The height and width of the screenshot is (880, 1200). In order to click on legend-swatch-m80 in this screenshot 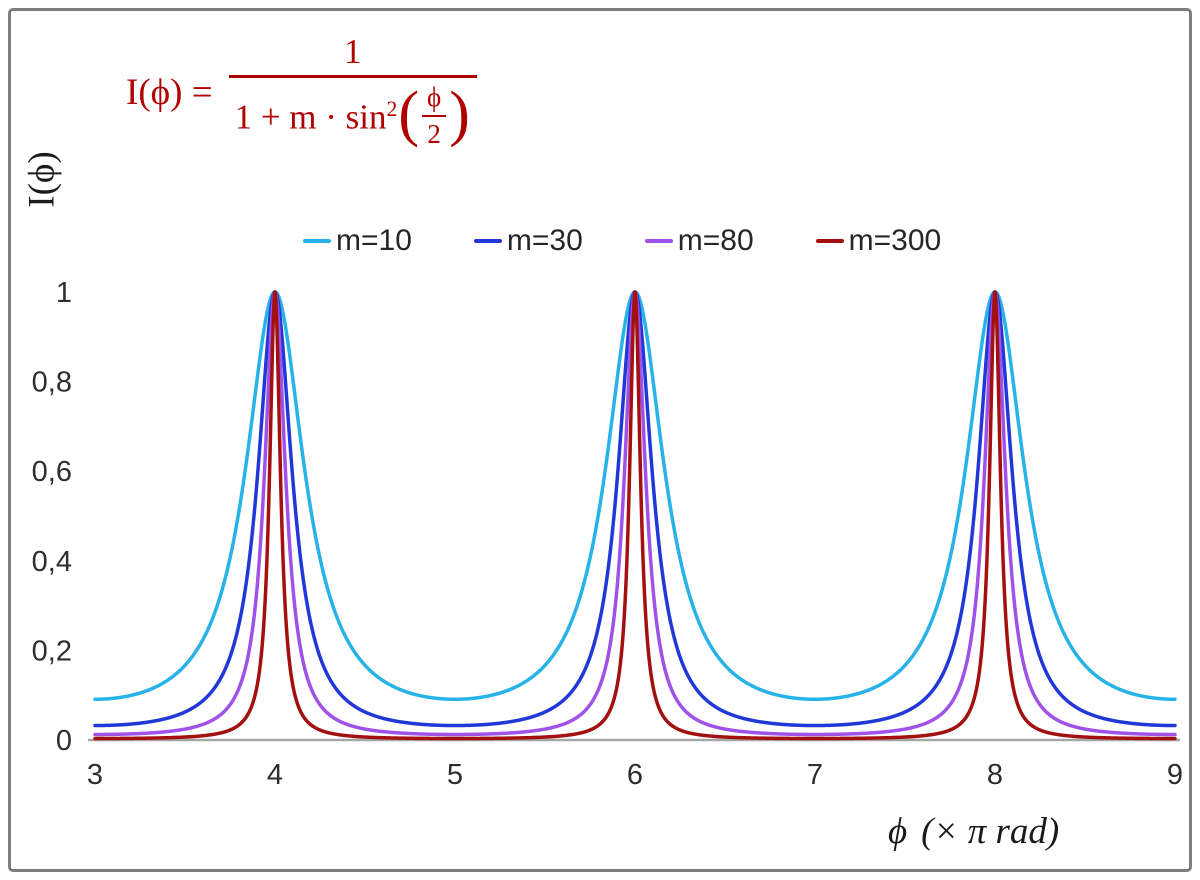, I will do `click(658, 241)`.